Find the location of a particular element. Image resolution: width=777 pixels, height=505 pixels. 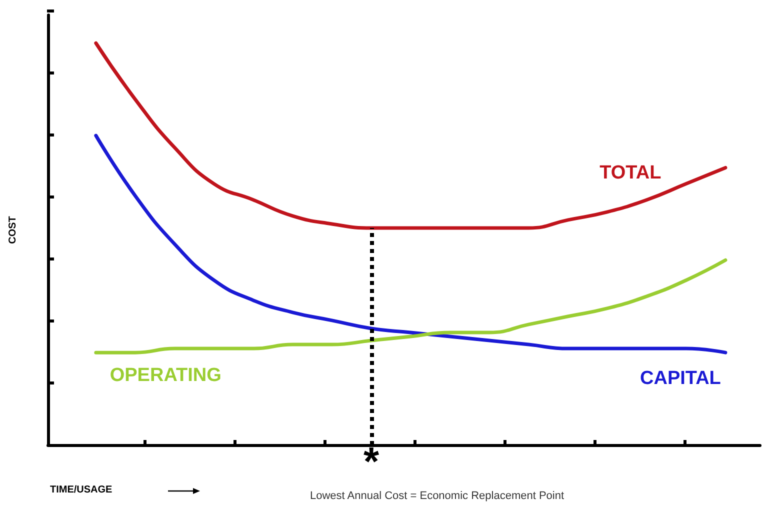

x-axis-title: TIME/USAGE is located at coordinates (81, 490).